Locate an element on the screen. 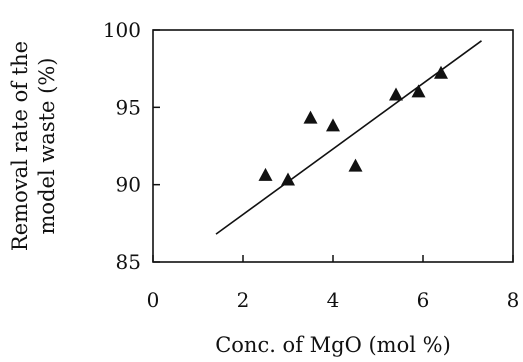  y-axis-label: Removal rate of the model waste (%) is located at coordinates (33, 146).